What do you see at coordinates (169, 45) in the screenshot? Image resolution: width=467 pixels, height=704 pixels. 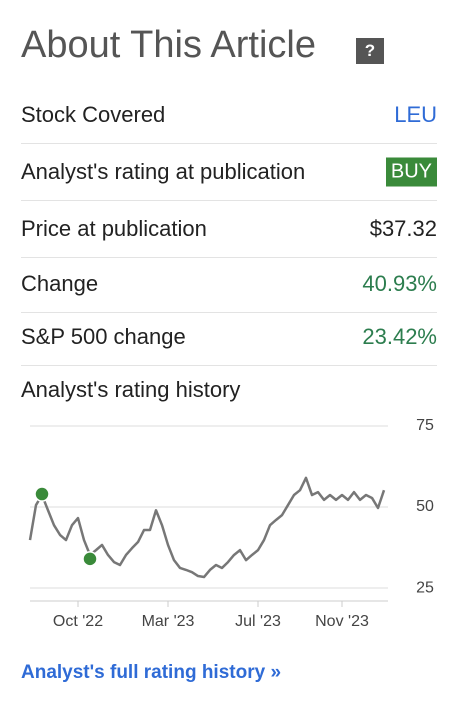 I see `title: About This Article` at bounding box center [169, 45].